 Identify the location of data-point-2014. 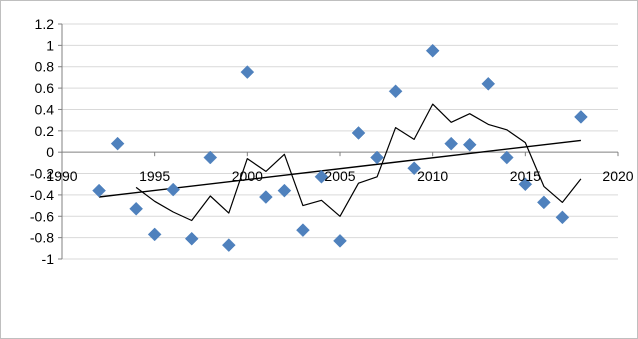
(506, 157).